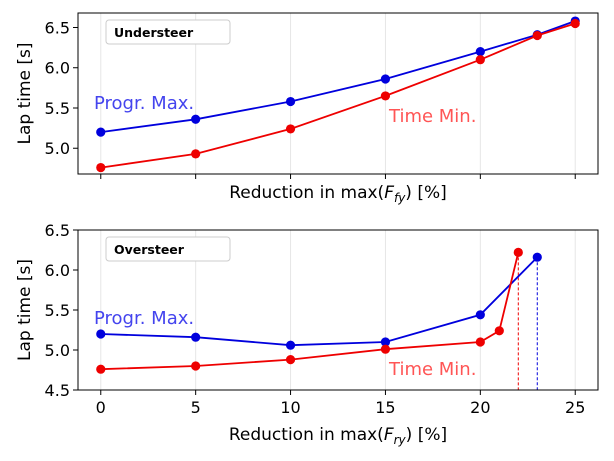 This screenshot has height=461, width=614. Describe the element at coordinates (57, 390) in the screenshot. I see `y-tick-label: 4.5` at that location.